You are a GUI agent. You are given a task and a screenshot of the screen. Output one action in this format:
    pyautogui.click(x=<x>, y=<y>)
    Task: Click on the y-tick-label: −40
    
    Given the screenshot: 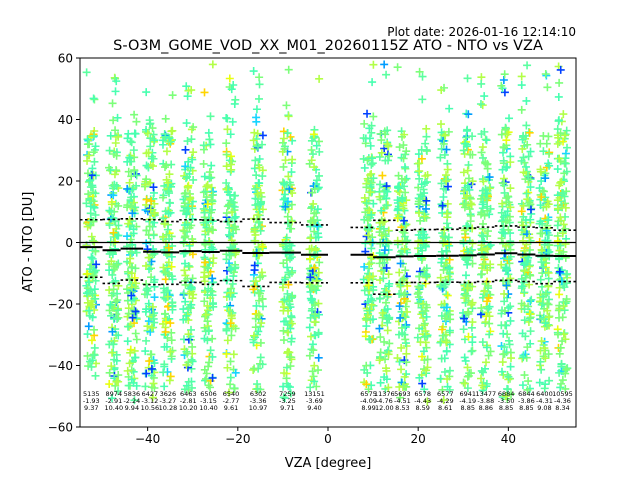 What is the action you would take?
    pyautogui.click(x=60, y=366)
    